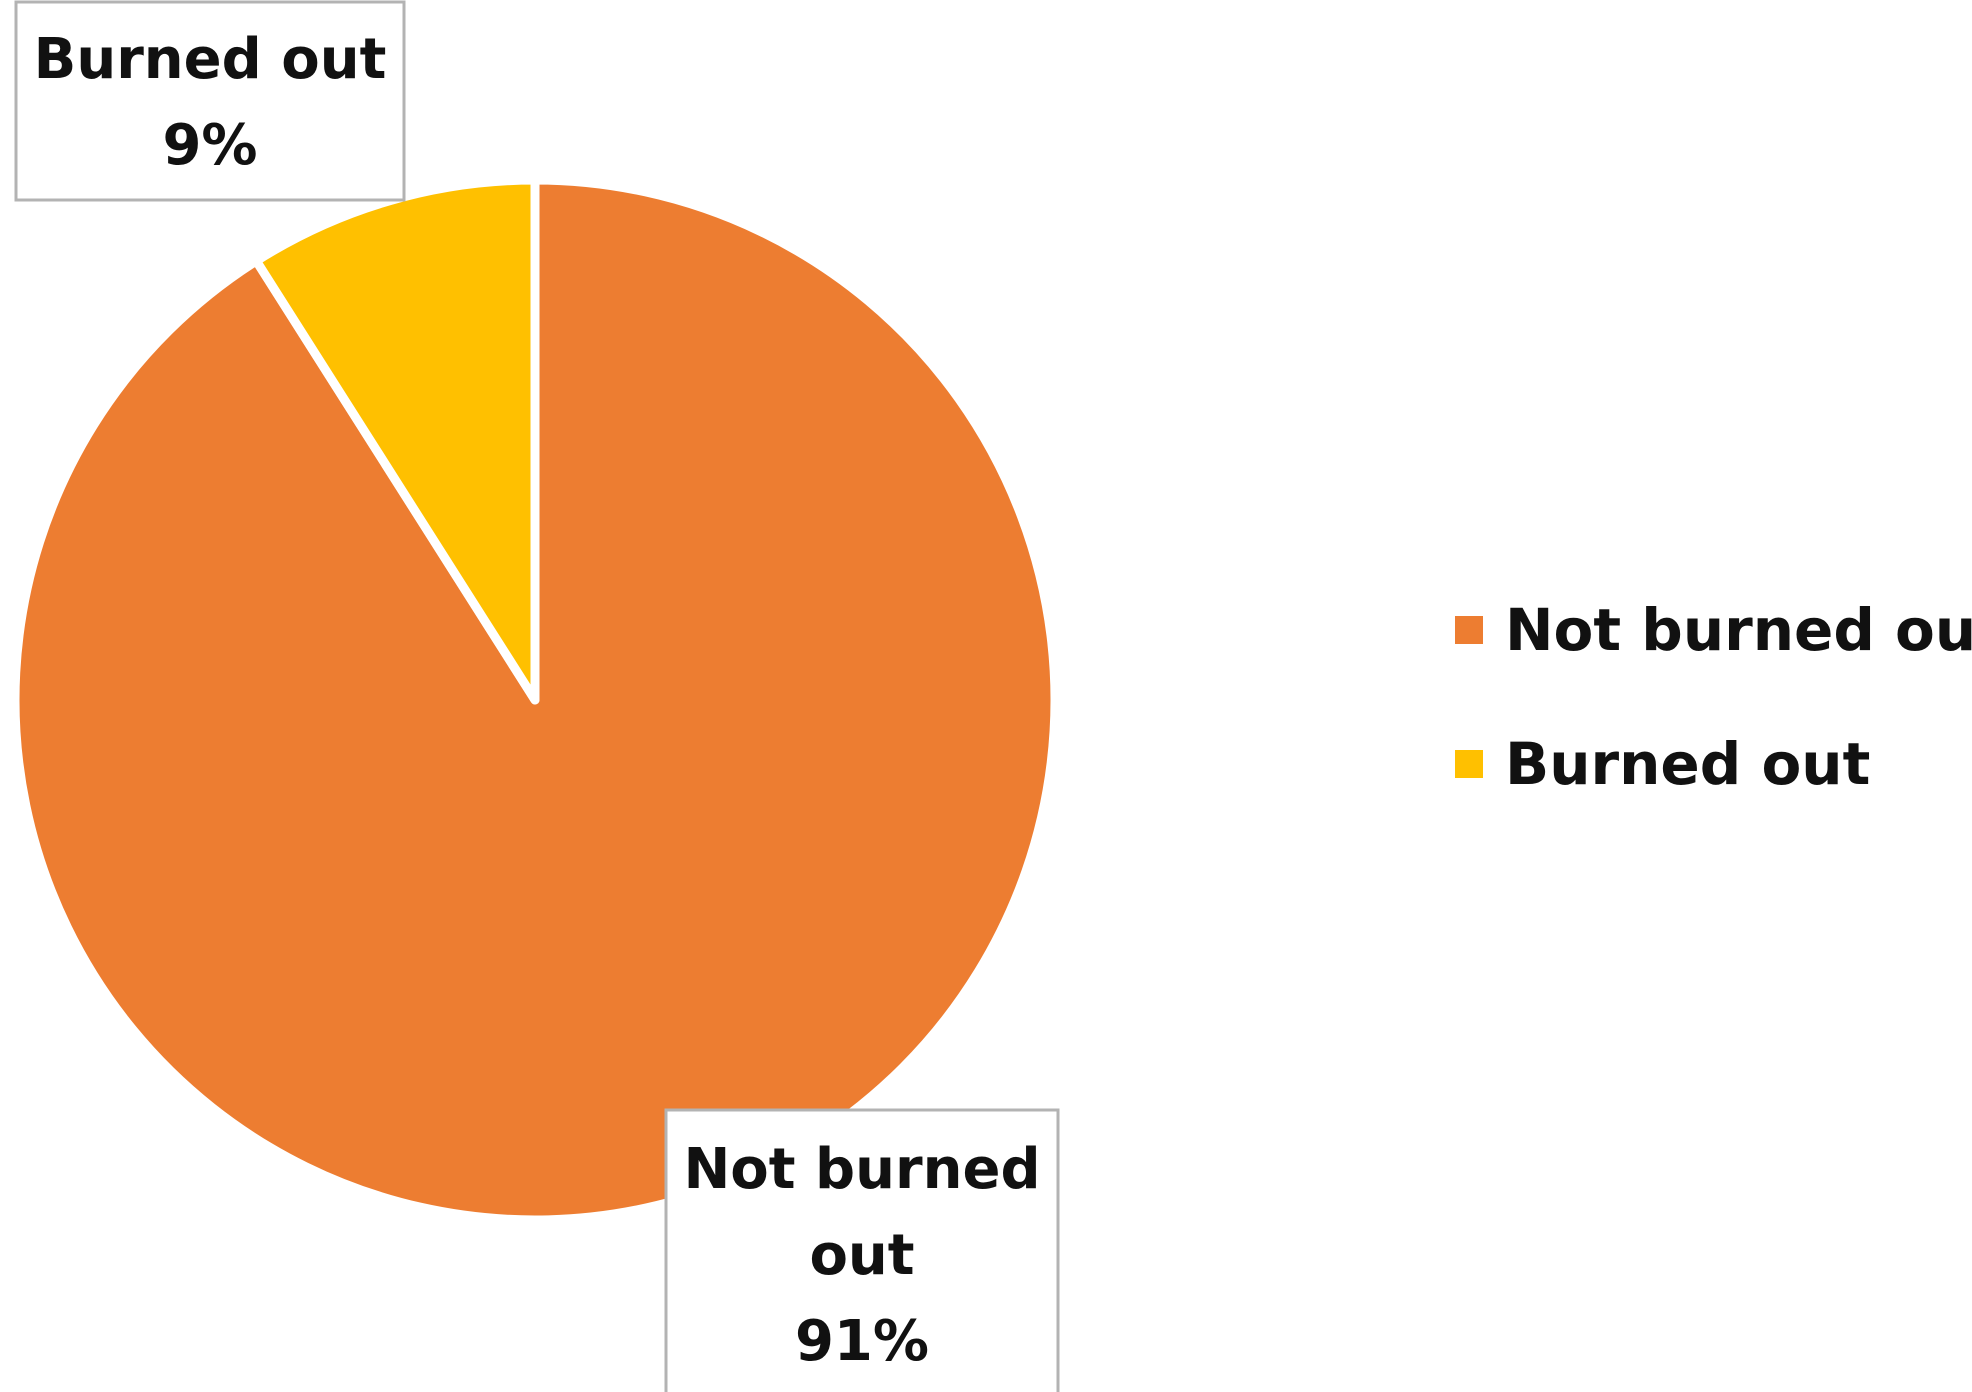 This screenshot has height=1392, width=1972. I want to click on data-label-line: 91%, so click(862, 1341).